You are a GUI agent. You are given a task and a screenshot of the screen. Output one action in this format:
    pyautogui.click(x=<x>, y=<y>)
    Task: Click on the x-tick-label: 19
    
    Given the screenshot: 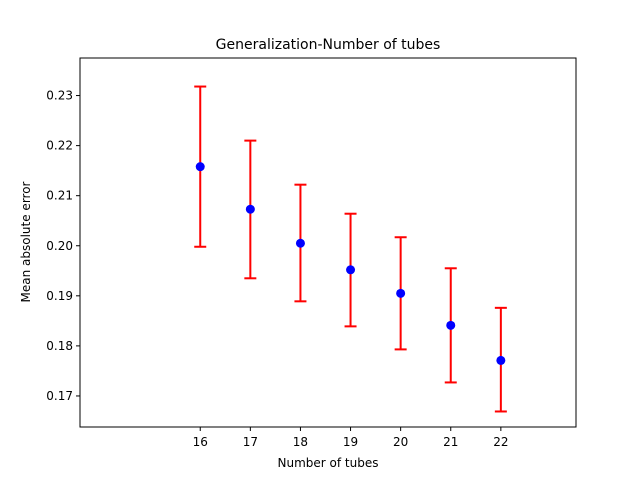 What is the action you would take?
    pyautogui.click(x=350, y=442)
    